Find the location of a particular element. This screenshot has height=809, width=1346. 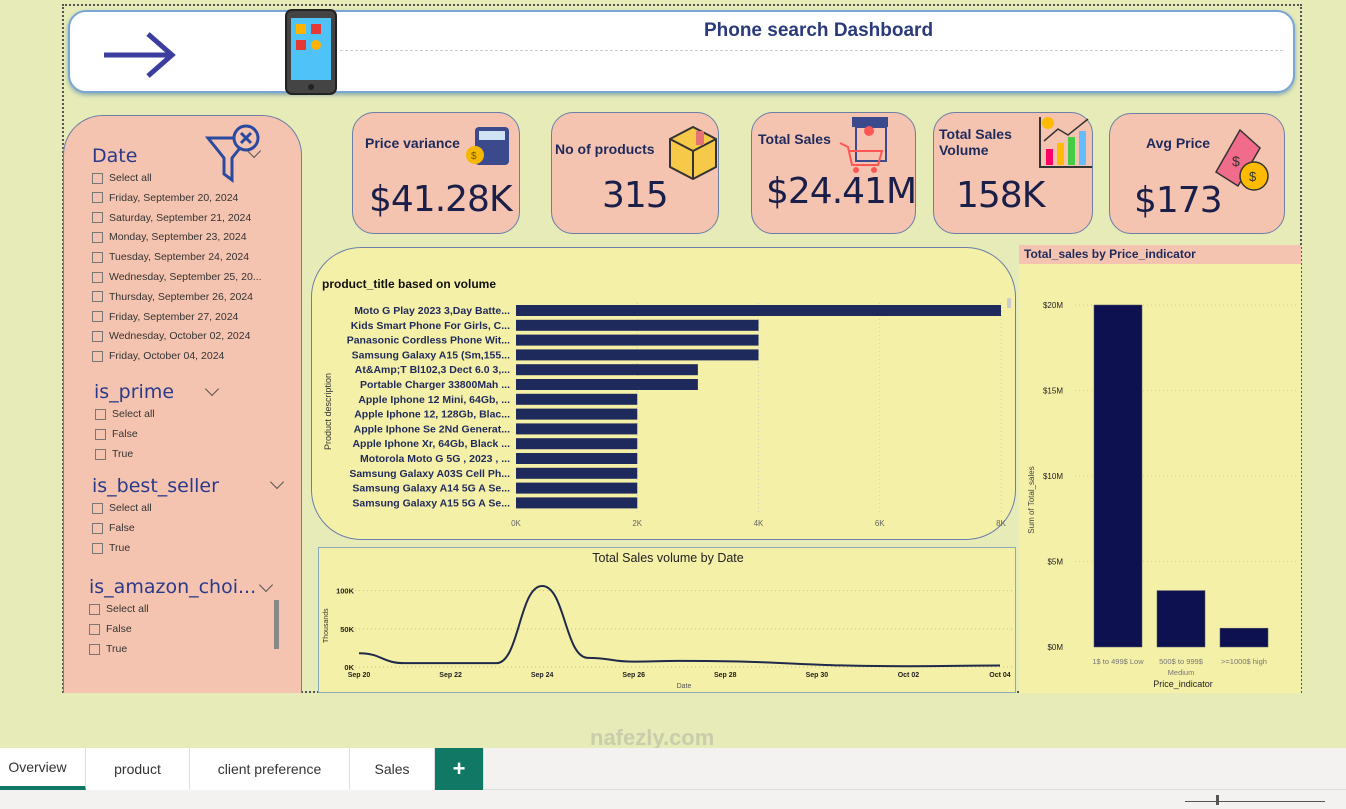

slicer-option: Wednesday, October 02, 2024 is located at coordinates (171, 336).